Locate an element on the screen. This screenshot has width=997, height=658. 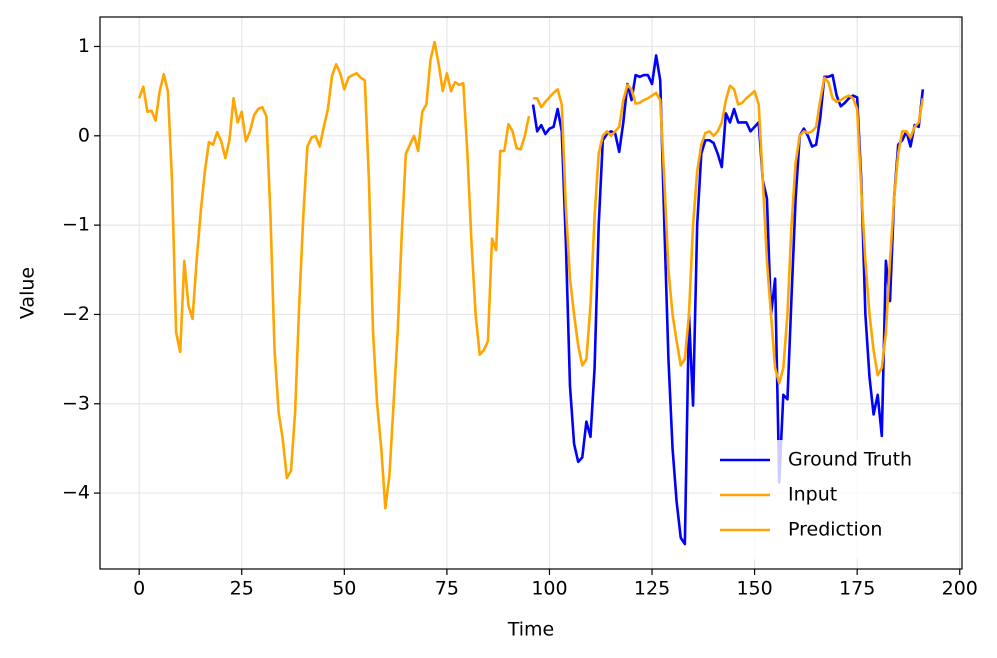
y-tick-label: −4 is located at coordinates (76, 493).